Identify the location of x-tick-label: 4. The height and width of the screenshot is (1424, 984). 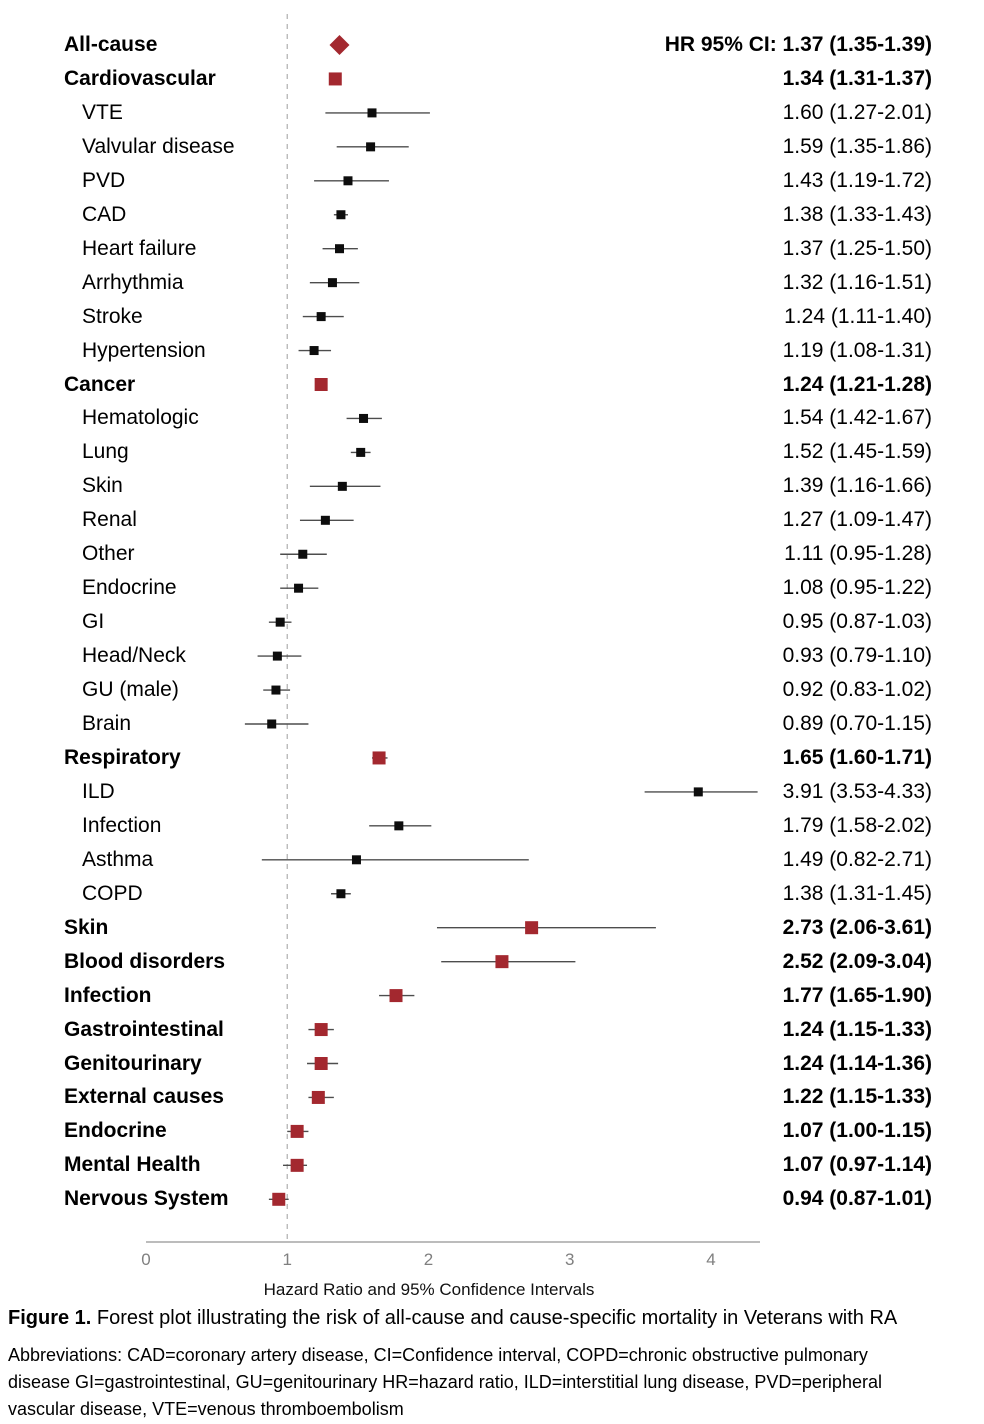
(711, 1259).